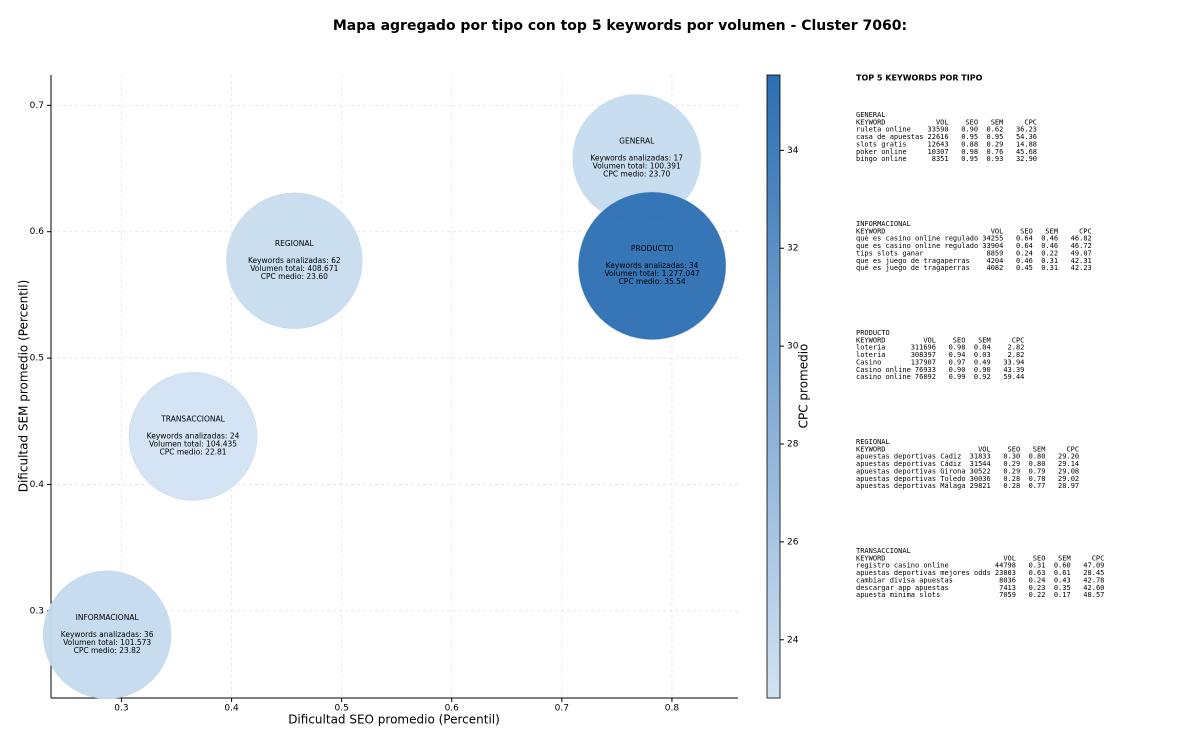 The height and width of the screenshot is (745, 1200). What do you see at coordinates (994, 253) in the screenshot?
I see `block-cell: 8859` at bounding box center [994, 253].